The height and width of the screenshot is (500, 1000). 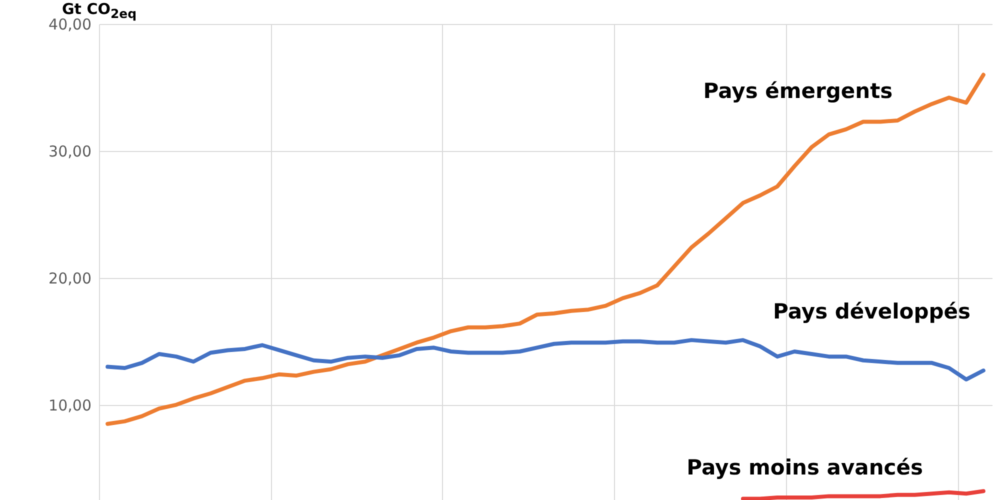 I want to click on series-label: Pays émergents, so click(x=798, y=91).